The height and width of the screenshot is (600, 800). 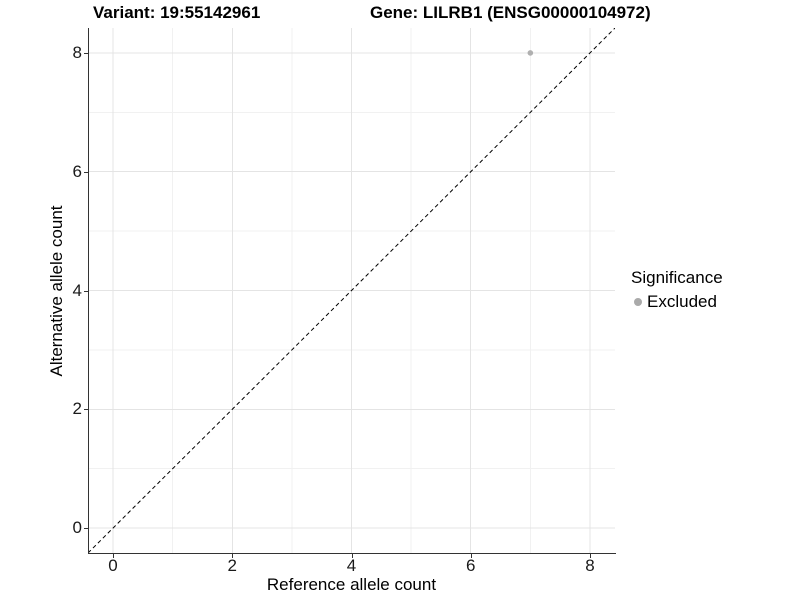 I want to click on legend: Significance Excluded, so click(x=677, y=290).